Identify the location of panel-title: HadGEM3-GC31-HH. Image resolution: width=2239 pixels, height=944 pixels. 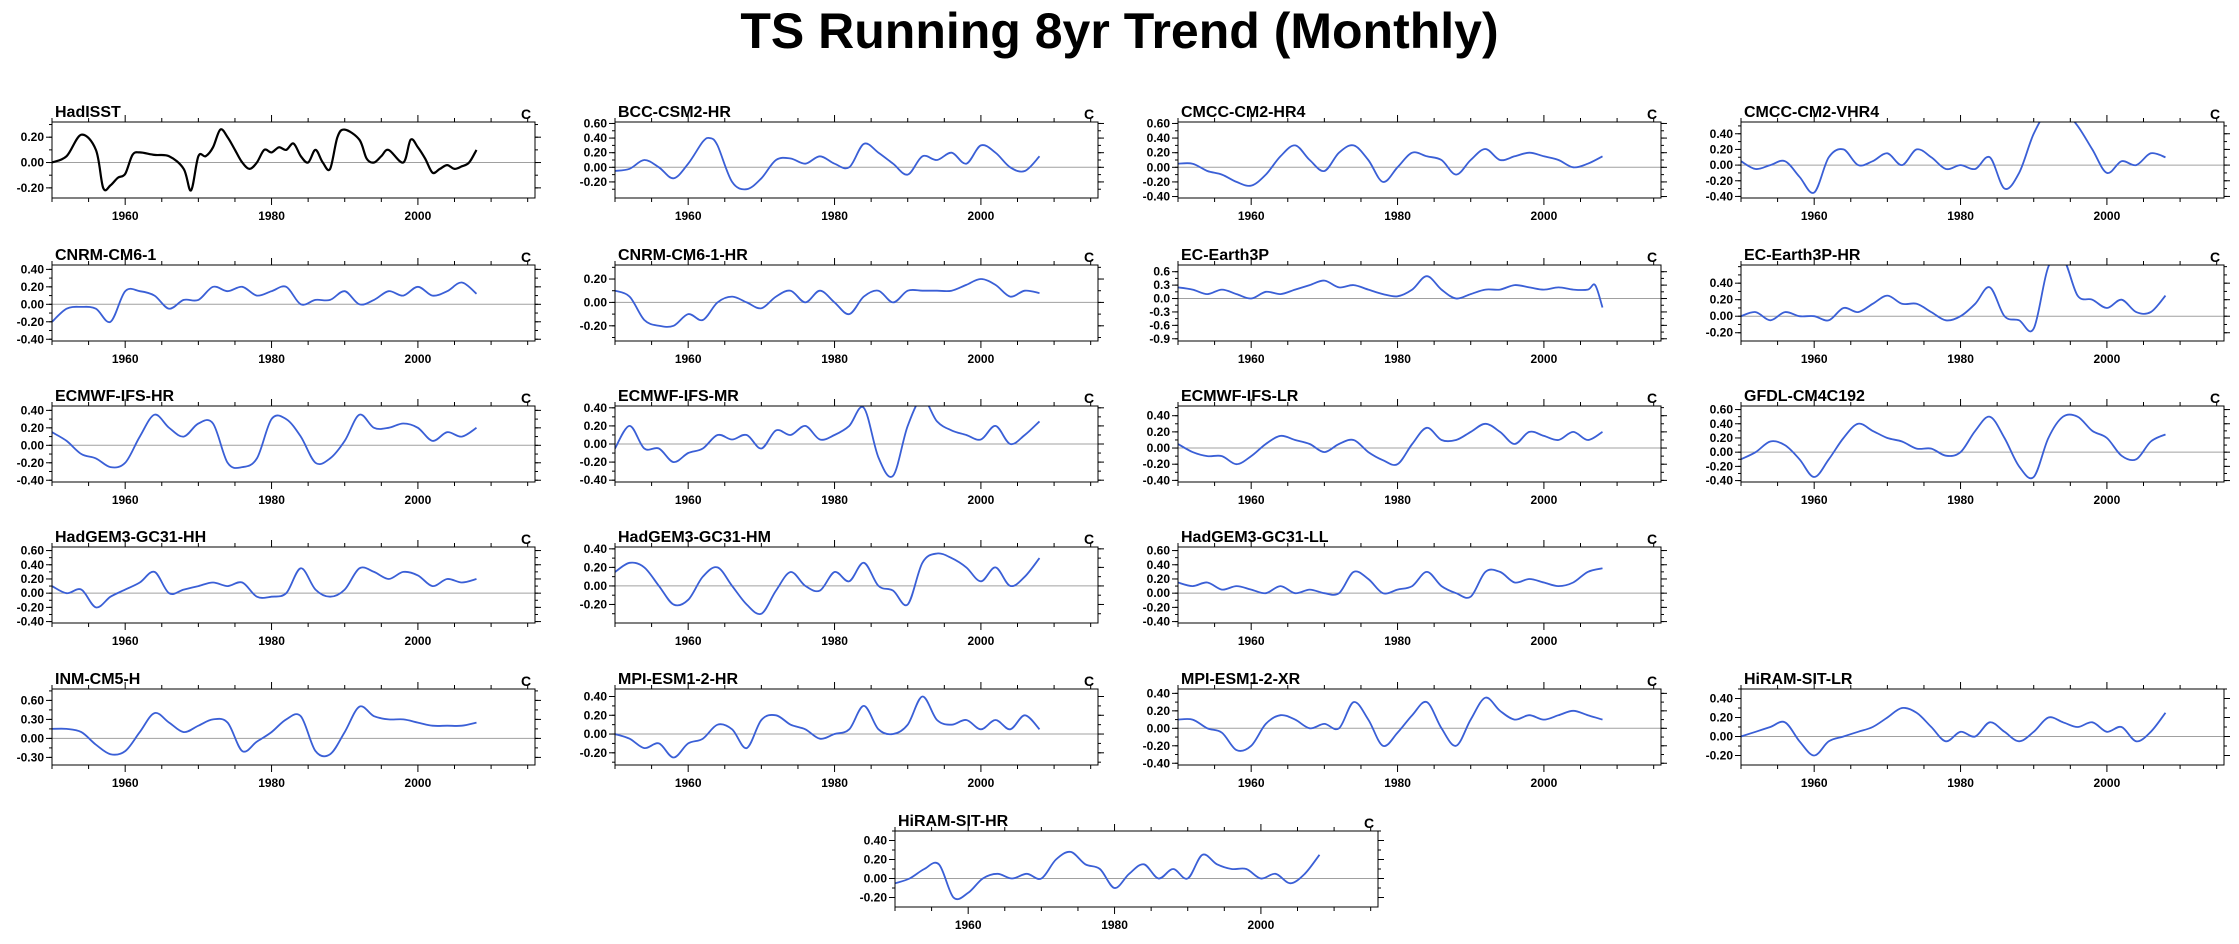
(130, 537).